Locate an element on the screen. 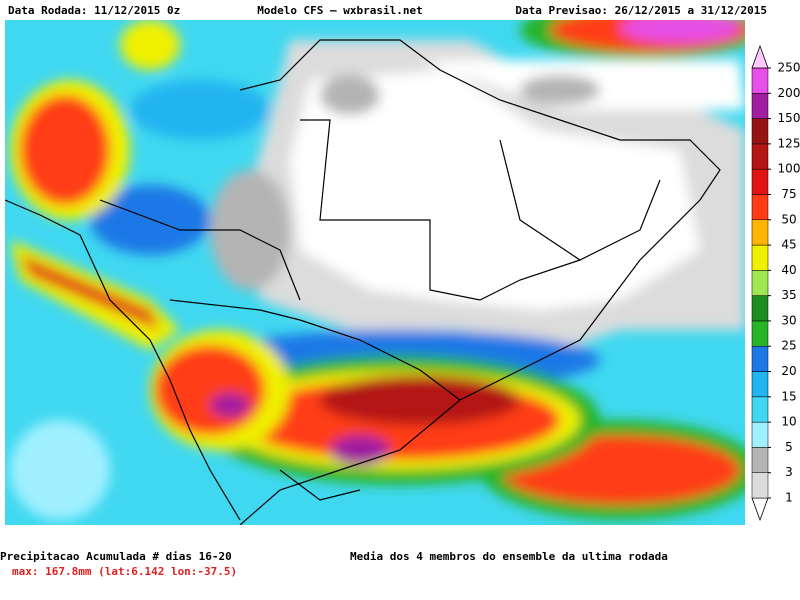 The image size is (800, 600). footer-max: max: 167.8mm (lat:6.142 lon:-37.5) is located at coordinates (124, 571).